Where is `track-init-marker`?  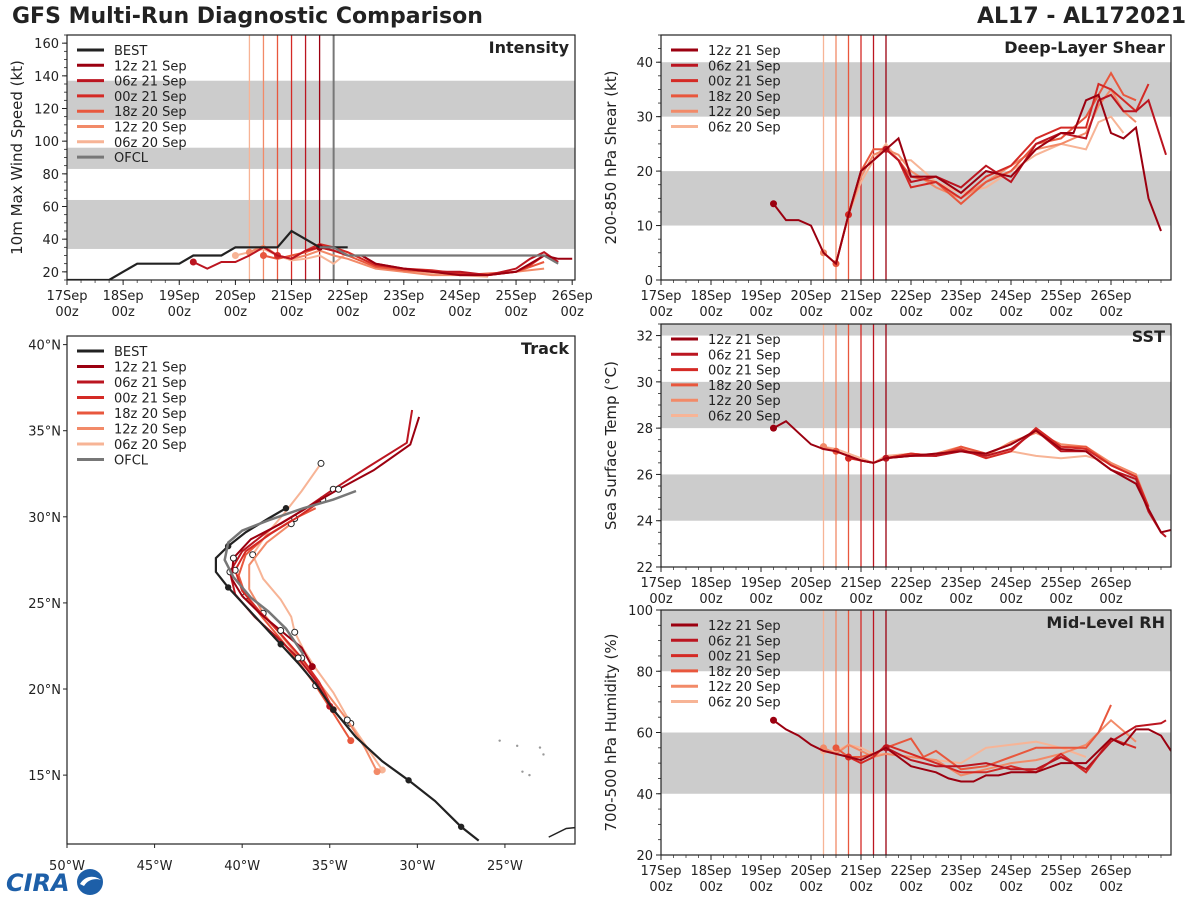 track-init-marker is located at coordinates (382, 770).